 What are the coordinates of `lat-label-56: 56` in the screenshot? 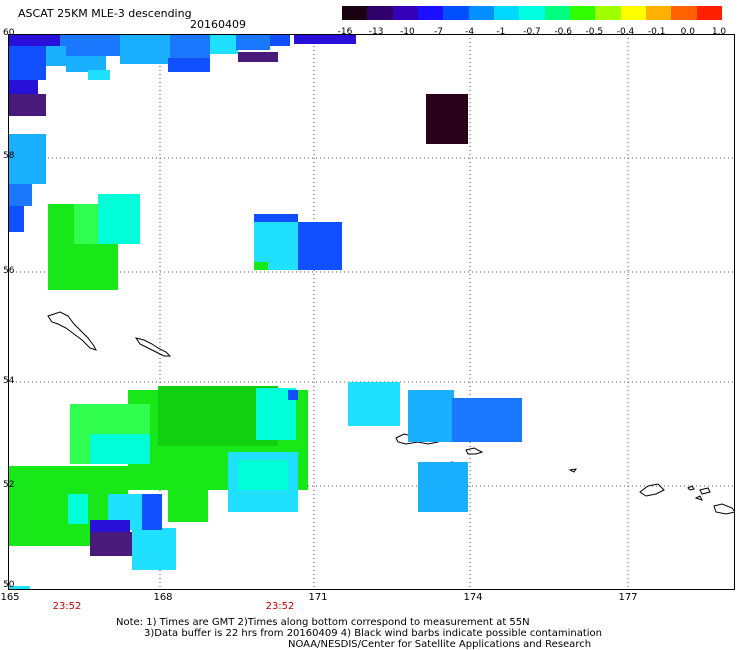 It's located at (9, 271).